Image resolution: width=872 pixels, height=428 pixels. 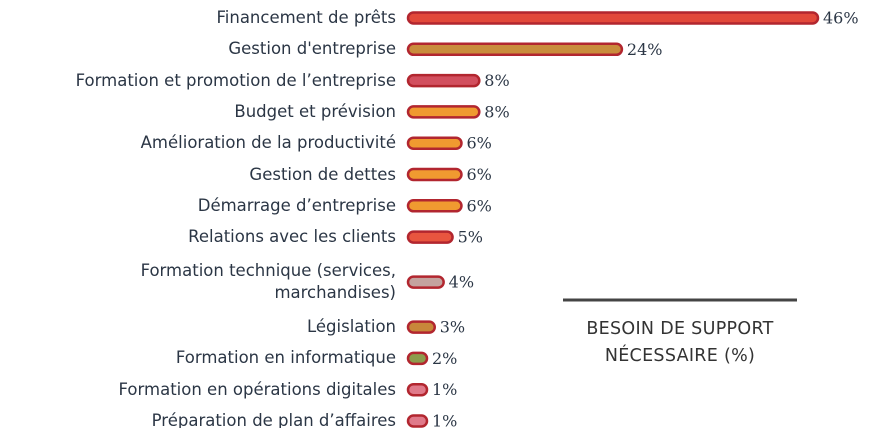 What do you see at coordinates (680, 342) in the screenshot?
I see `chart-title: BESOIN DE SUPPORT NÉCESSAIRE (%)` at bounding box center [680, 342].